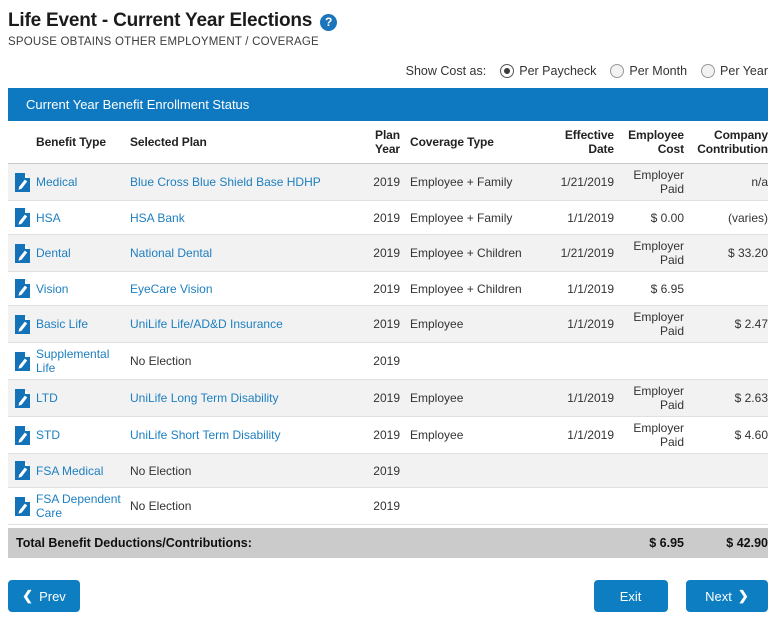 The height and width of the screenshot is (635, 776). Describe the element at coordinates (558, 71) in the screenshot. I see `radio-label: Per Paycheck` at that location.